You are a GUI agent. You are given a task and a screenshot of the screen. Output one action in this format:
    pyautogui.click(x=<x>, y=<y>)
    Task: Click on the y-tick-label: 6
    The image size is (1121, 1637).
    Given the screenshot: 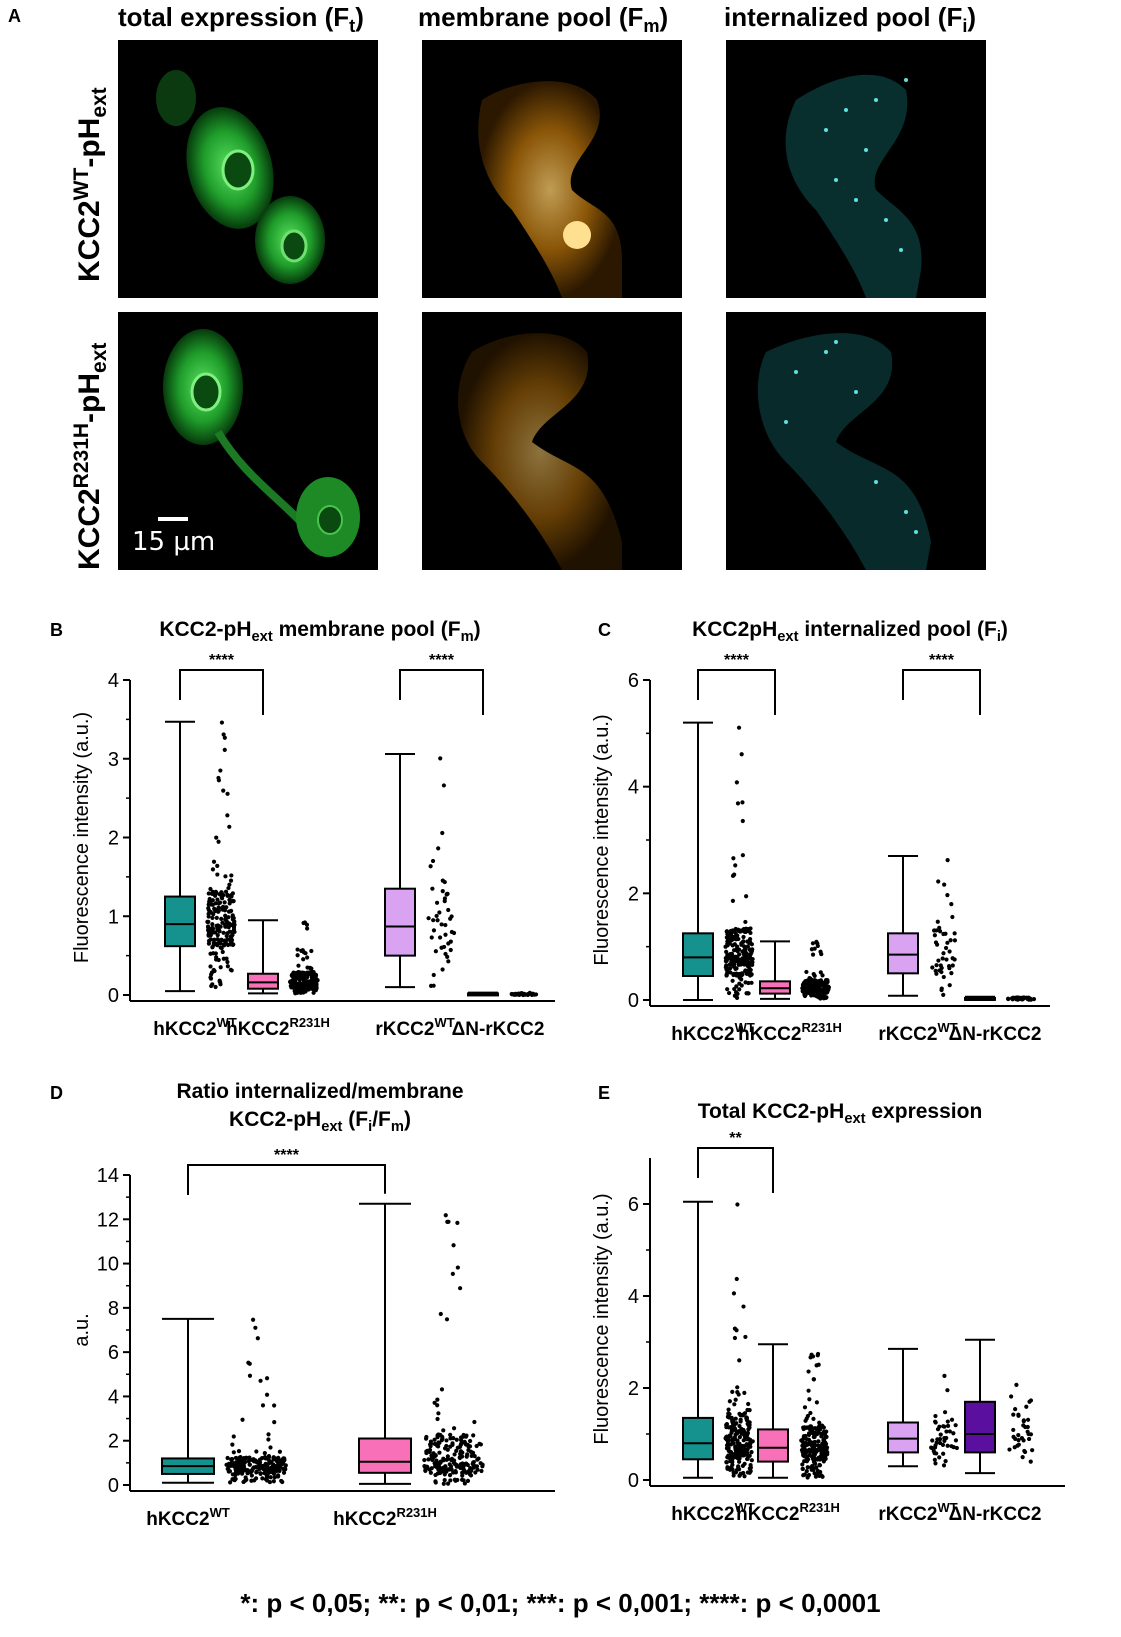 What is the action you would take?
    pyautogui.click(x=113, y=1353)
    